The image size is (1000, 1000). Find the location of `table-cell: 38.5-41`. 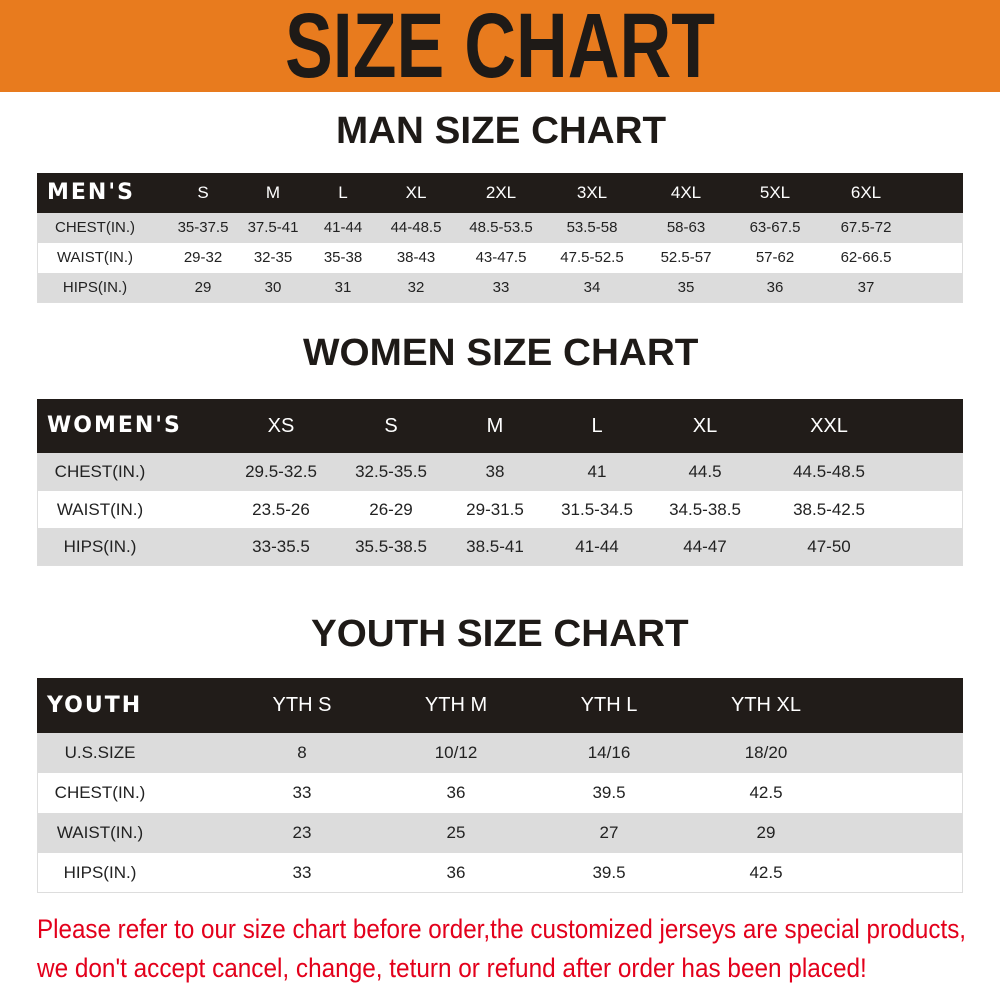

table-cell: 38.5-41 is located at coordinates (495, 546).